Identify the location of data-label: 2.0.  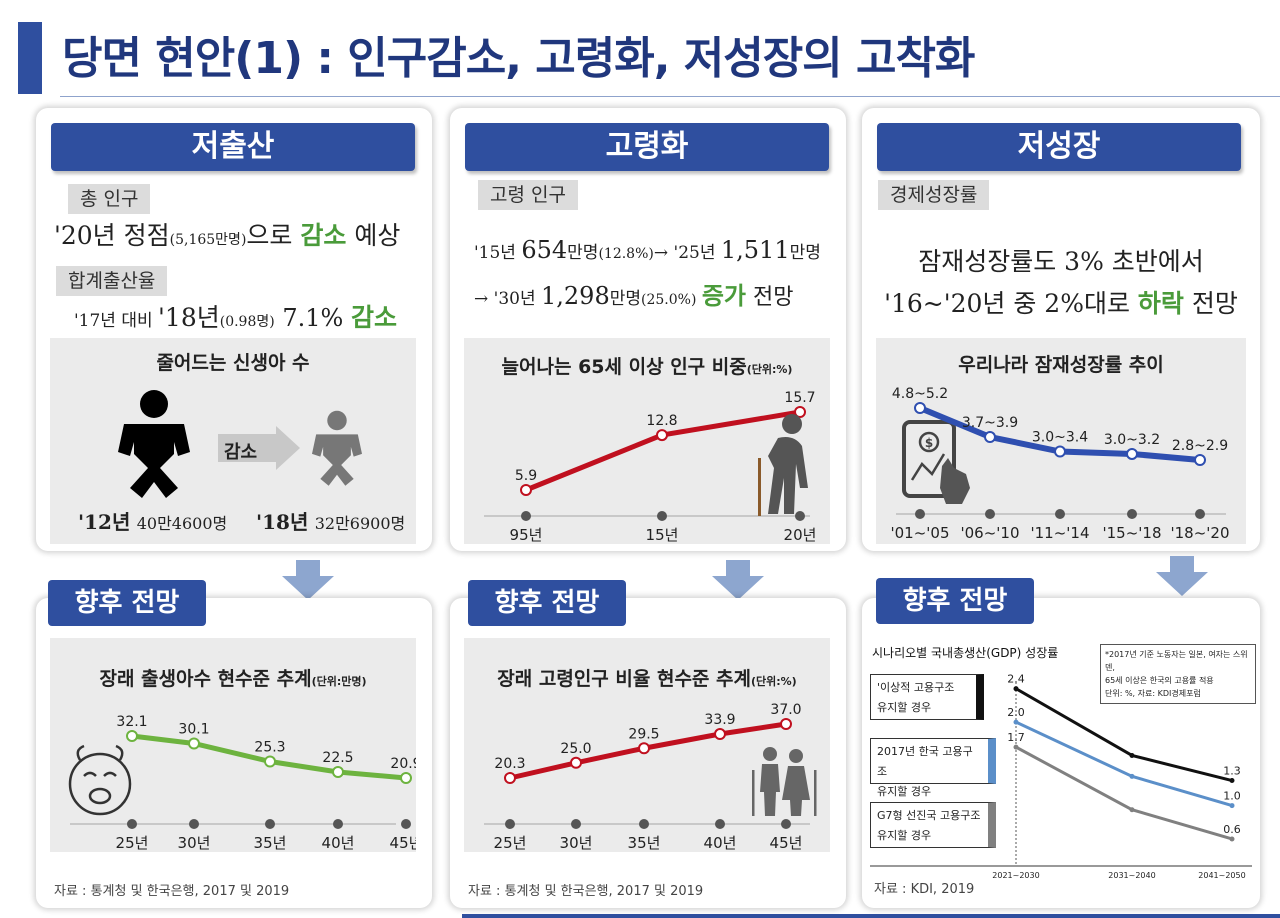
(1016, 712).